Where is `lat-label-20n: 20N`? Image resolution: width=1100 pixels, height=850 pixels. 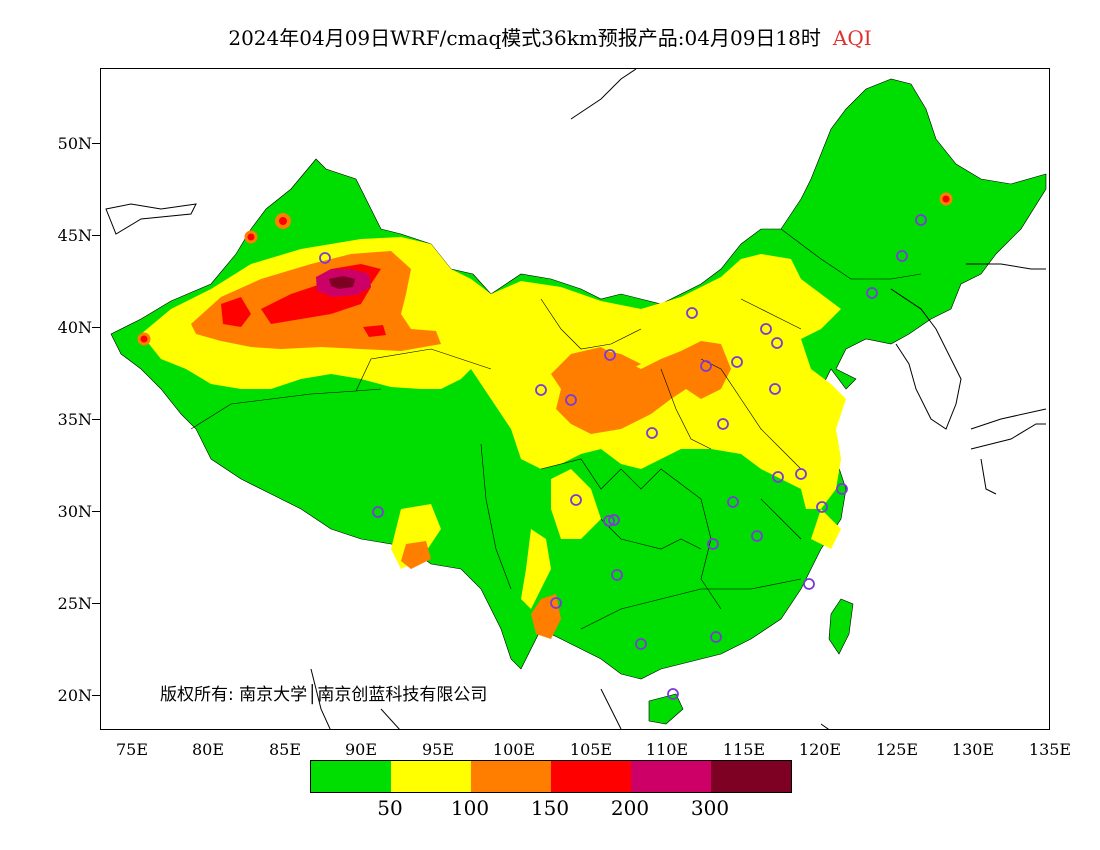 lat-label-20n: 20N is located at coordinates (75, 695).